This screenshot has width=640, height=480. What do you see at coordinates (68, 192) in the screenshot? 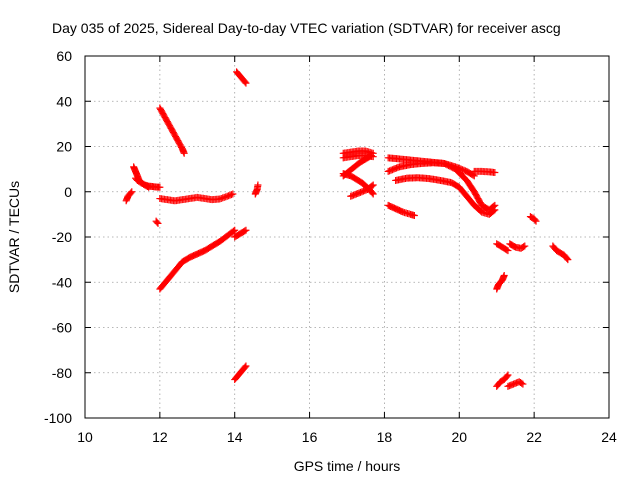
I see `y-tick-label: 0` at bounding box center [68, 192].